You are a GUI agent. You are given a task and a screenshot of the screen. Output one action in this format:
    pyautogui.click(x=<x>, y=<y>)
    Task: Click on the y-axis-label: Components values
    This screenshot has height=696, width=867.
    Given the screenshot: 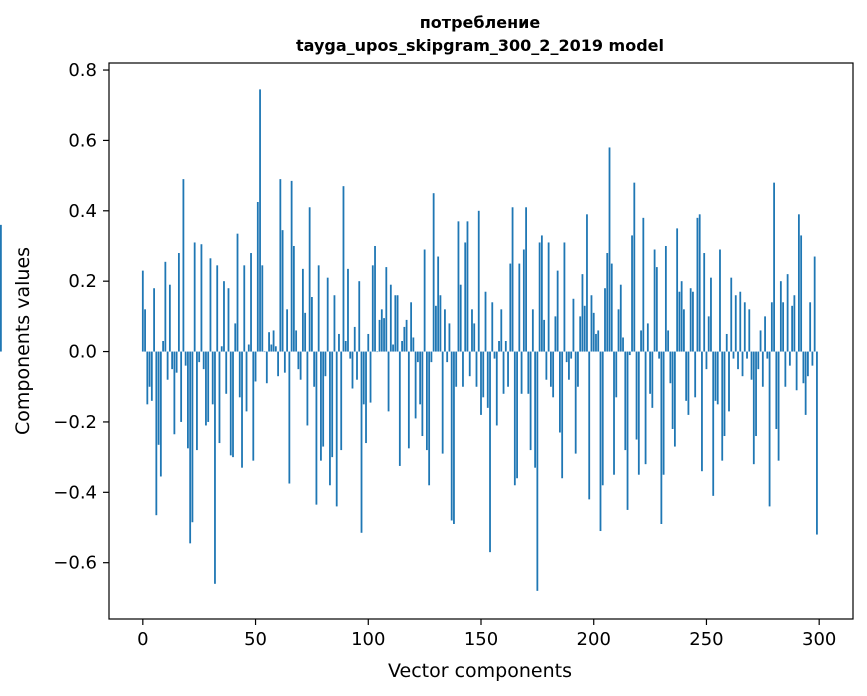 What is the action you would take?
    pyautogui.click(x=23, y=341)
    